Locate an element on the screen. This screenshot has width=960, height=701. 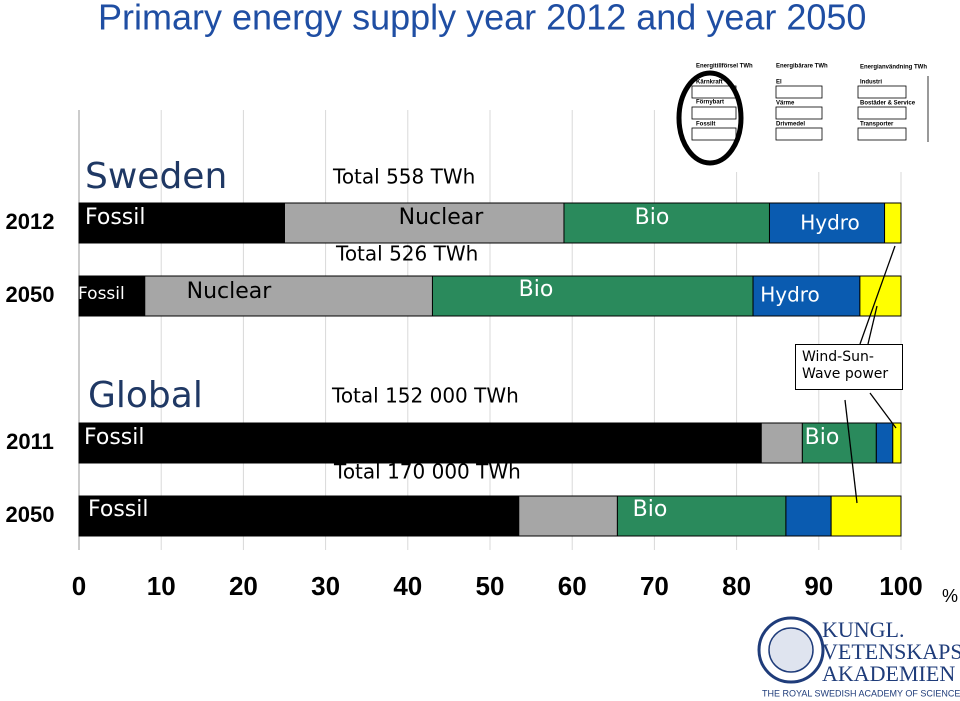
group-label: Sweden is located at coordinates (156, 176).